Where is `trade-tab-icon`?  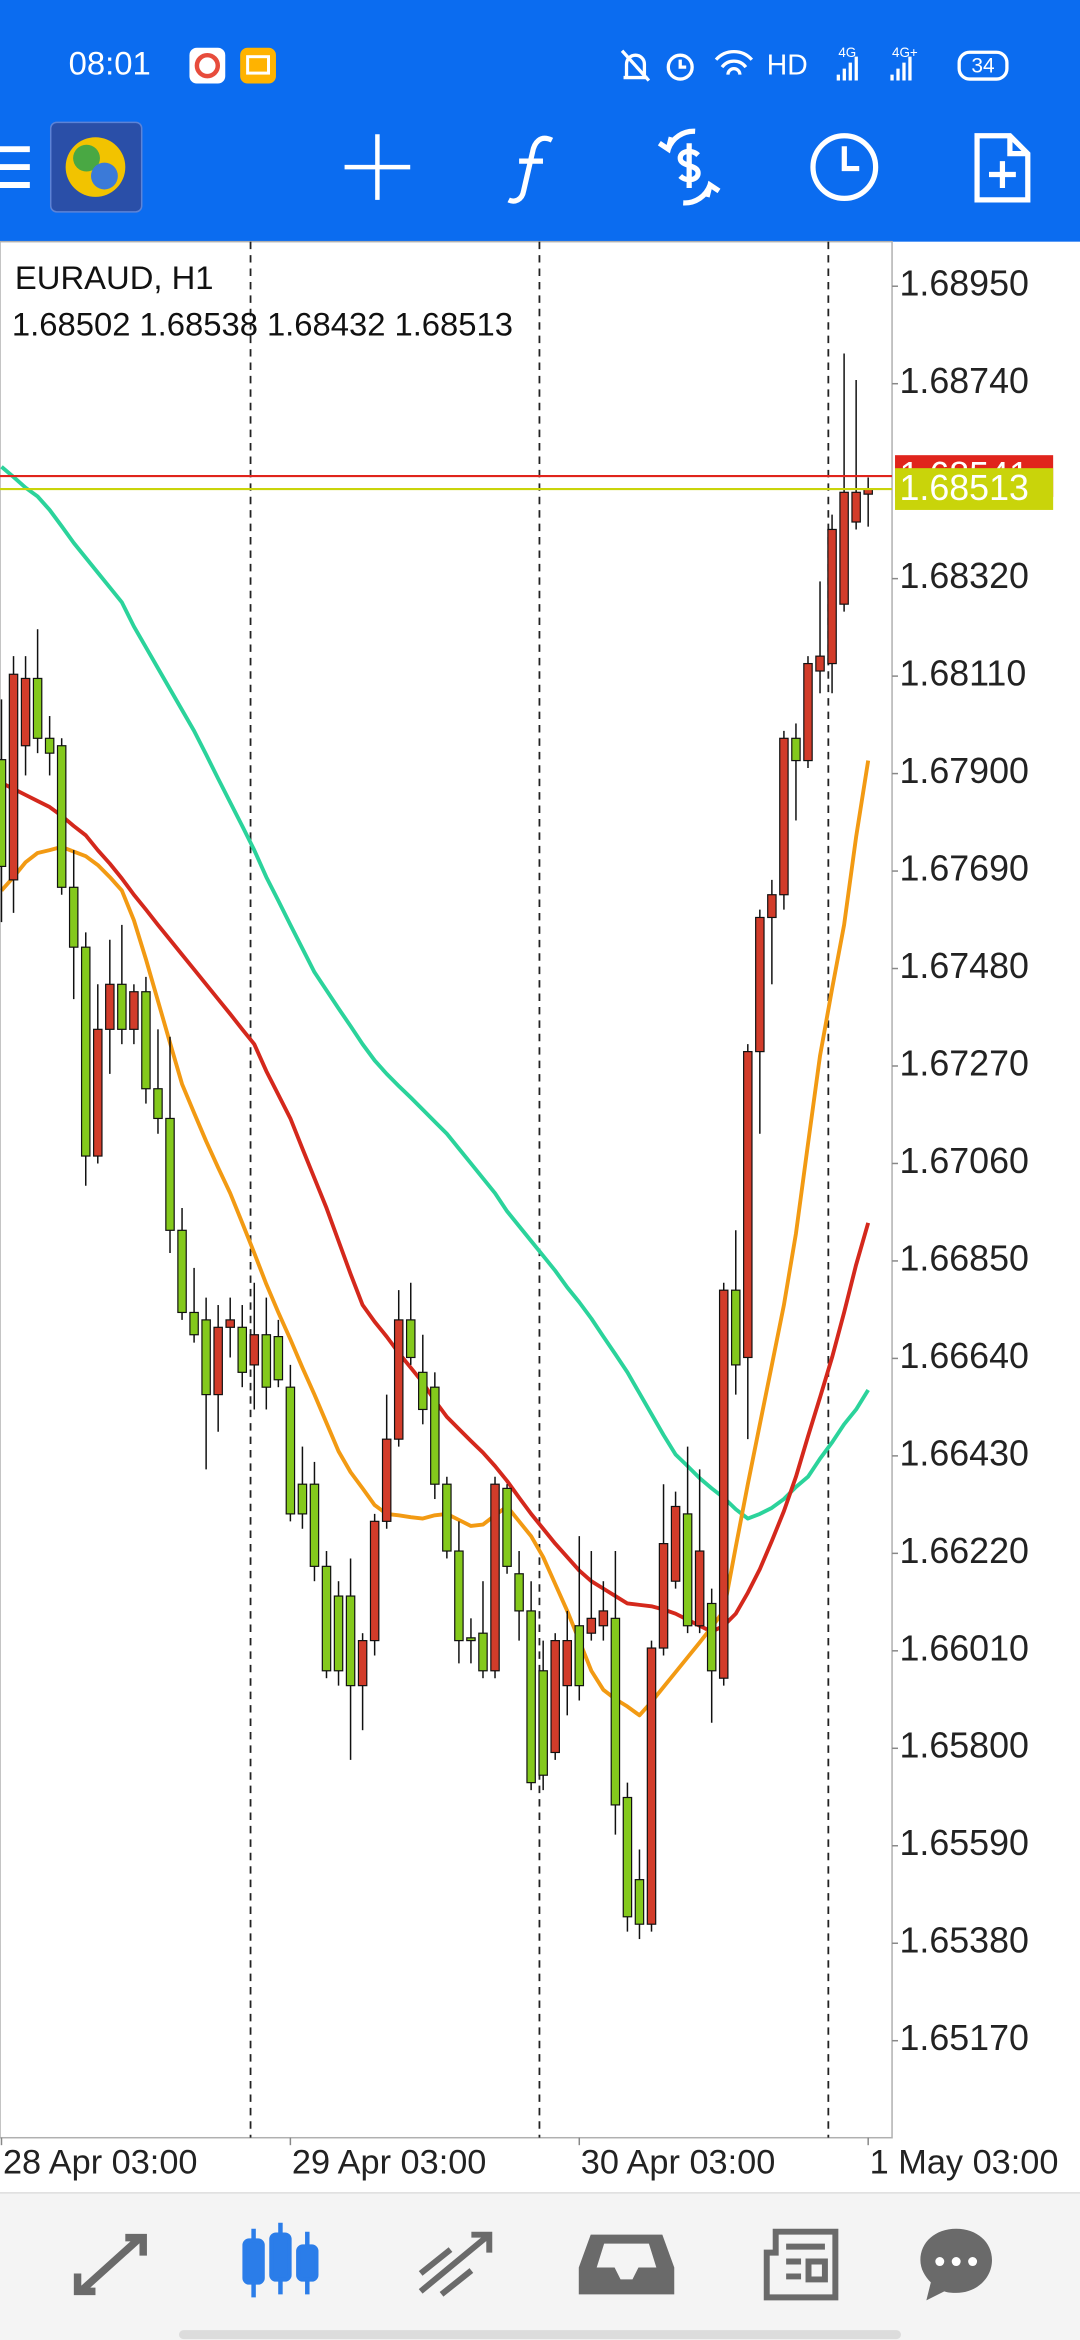
trade-tab-icon is located at coordinates (455, 2264).